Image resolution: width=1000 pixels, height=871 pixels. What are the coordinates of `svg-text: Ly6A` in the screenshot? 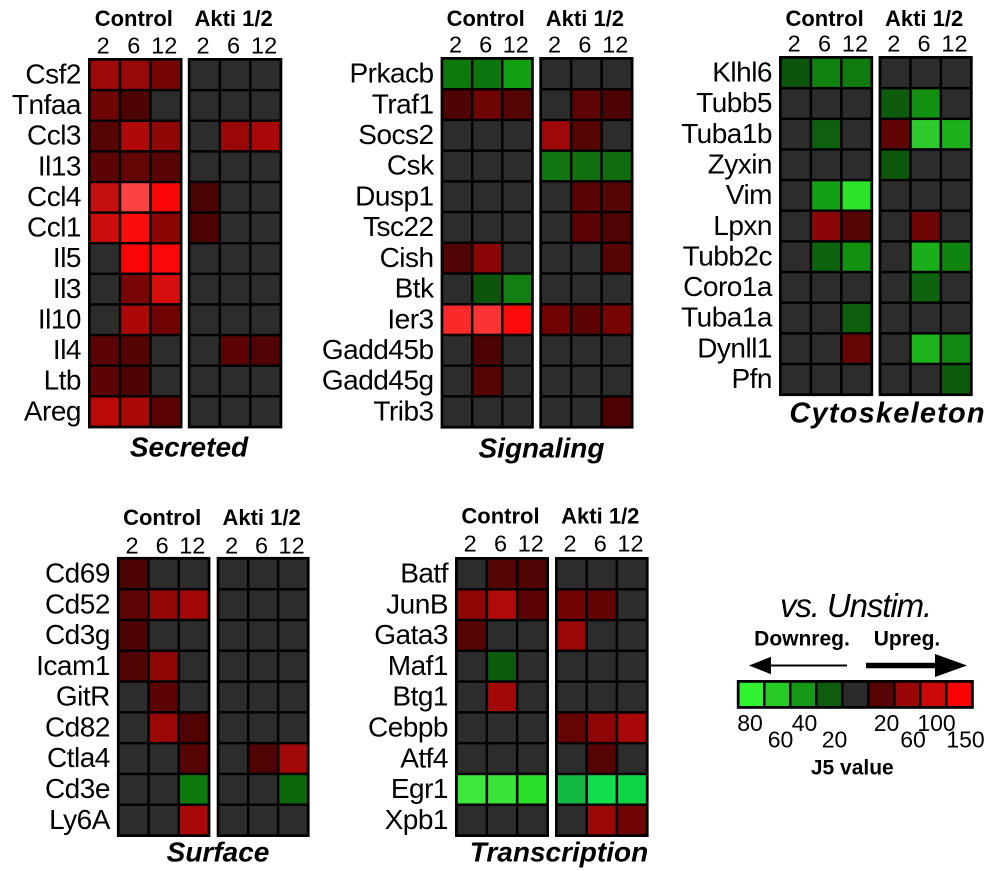 It's located at (80, 819).